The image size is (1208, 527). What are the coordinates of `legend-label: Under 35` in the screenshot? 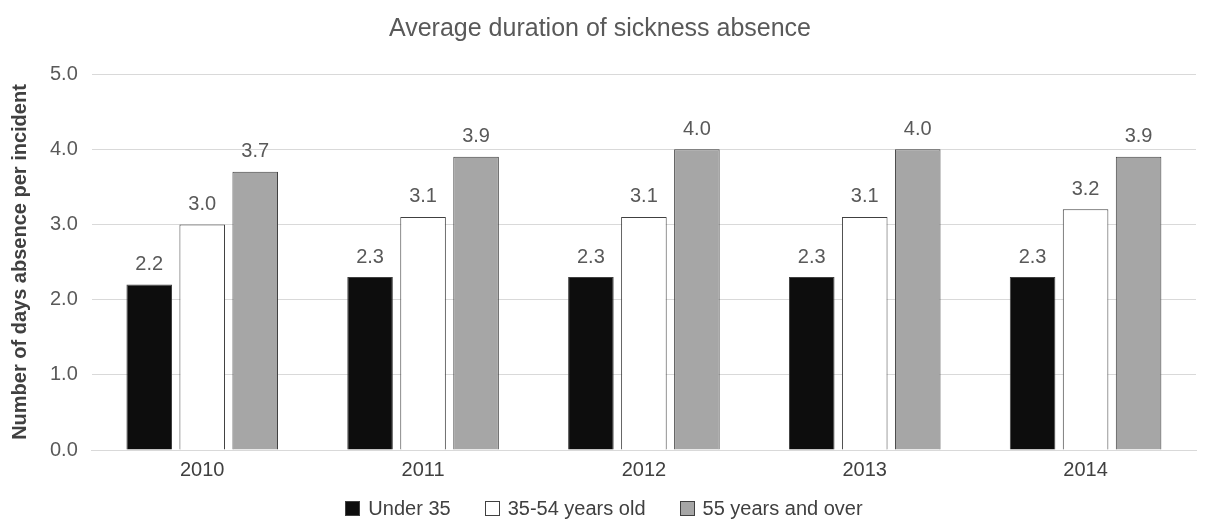 It's located at (409, 508).